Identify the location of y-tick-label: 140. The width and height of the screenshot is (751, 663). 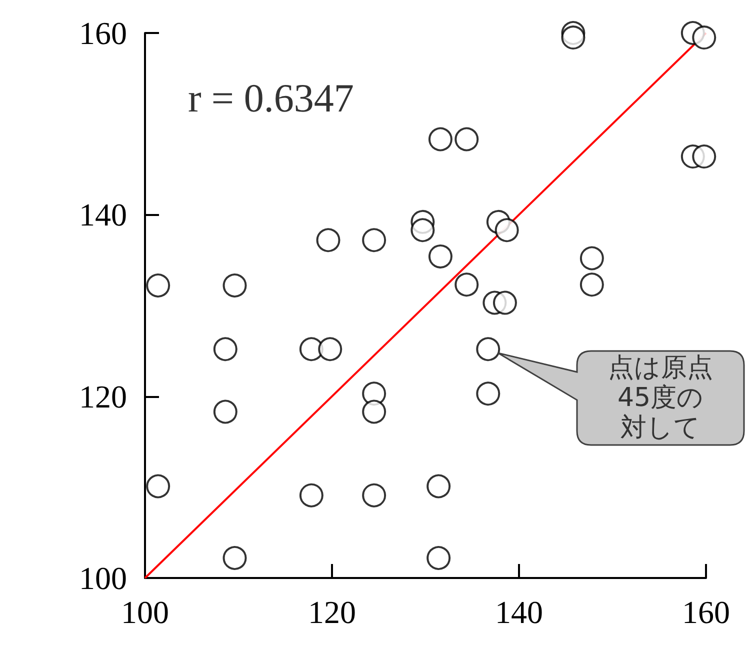
(103, 214).